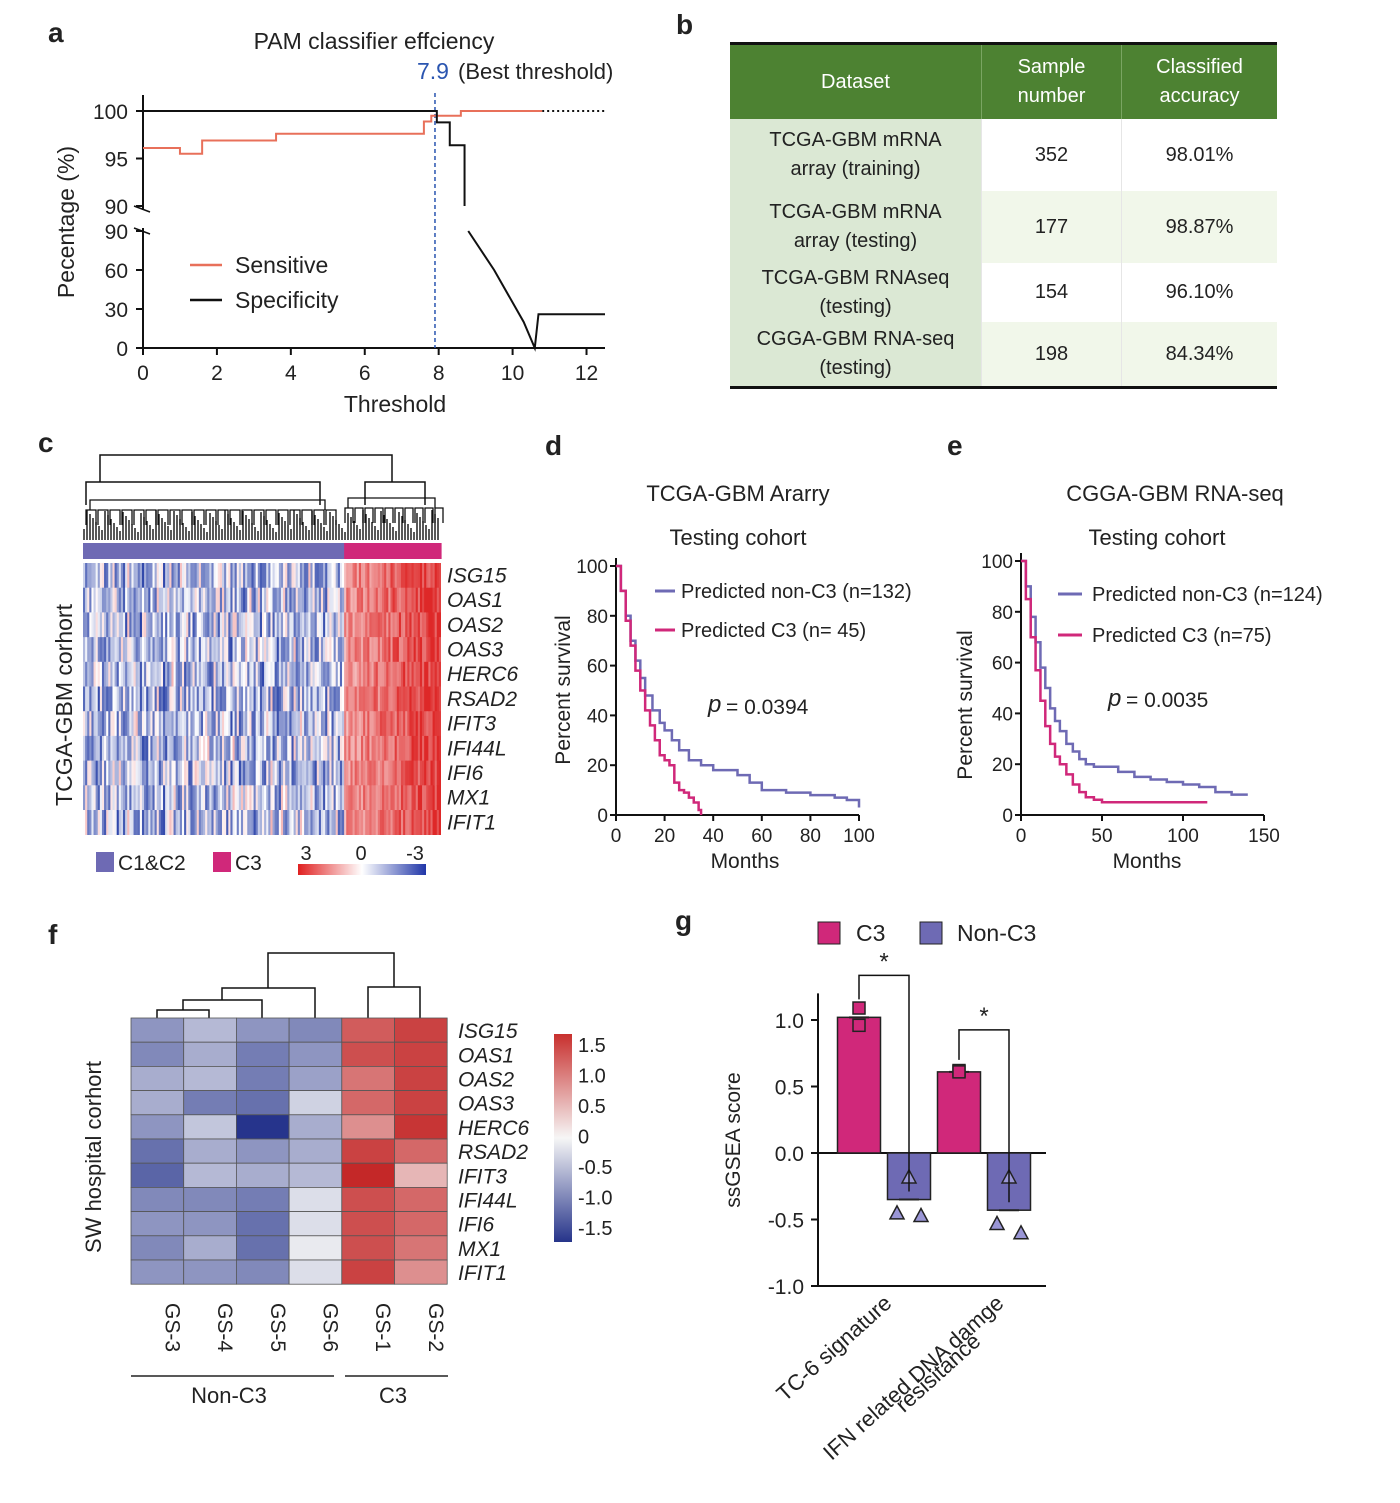  Describe the element at coordinates (1182, 636) in the screenshot. I see `legend-e-c3-label: Predicted C3 (n=75)` at that location.